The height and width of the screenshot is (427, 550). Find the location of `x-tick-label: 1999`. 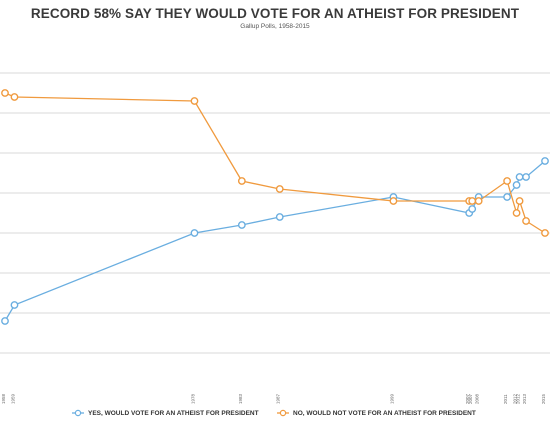

x-tick-label: 1999 is located at coordinates (391, 398).